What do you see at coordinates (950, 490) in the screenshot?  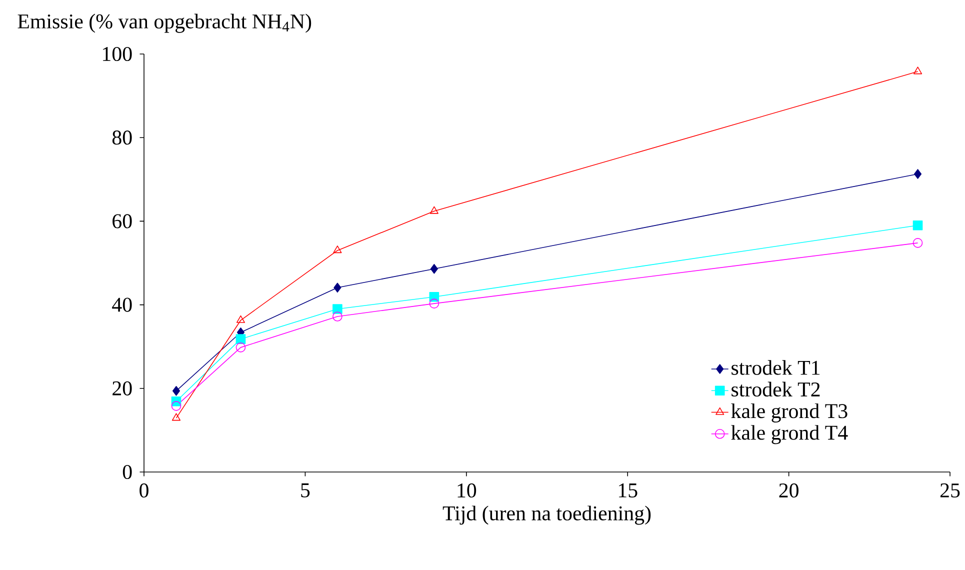 I see `x-tick-label: 25` at bounding box center [950, 490].